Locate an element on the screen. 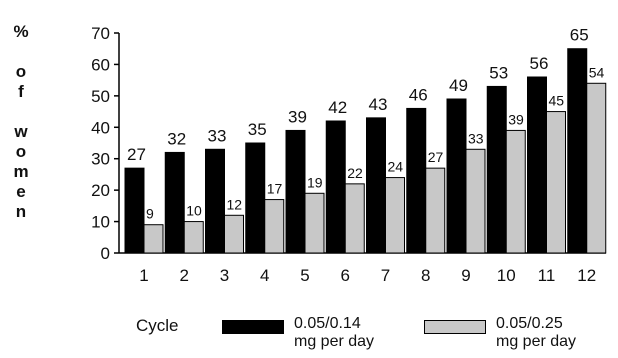  data-label-series-1: 33 is located at coordinates (217, 135).